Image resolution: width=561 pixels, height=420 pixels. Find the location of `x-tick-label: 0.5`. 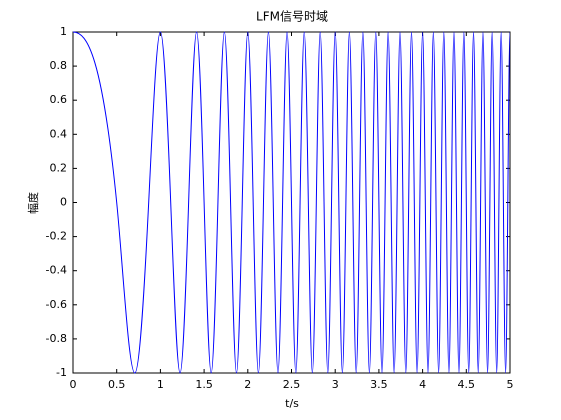

x-tick-label: 0.5 is located at coordinates (117, 384).